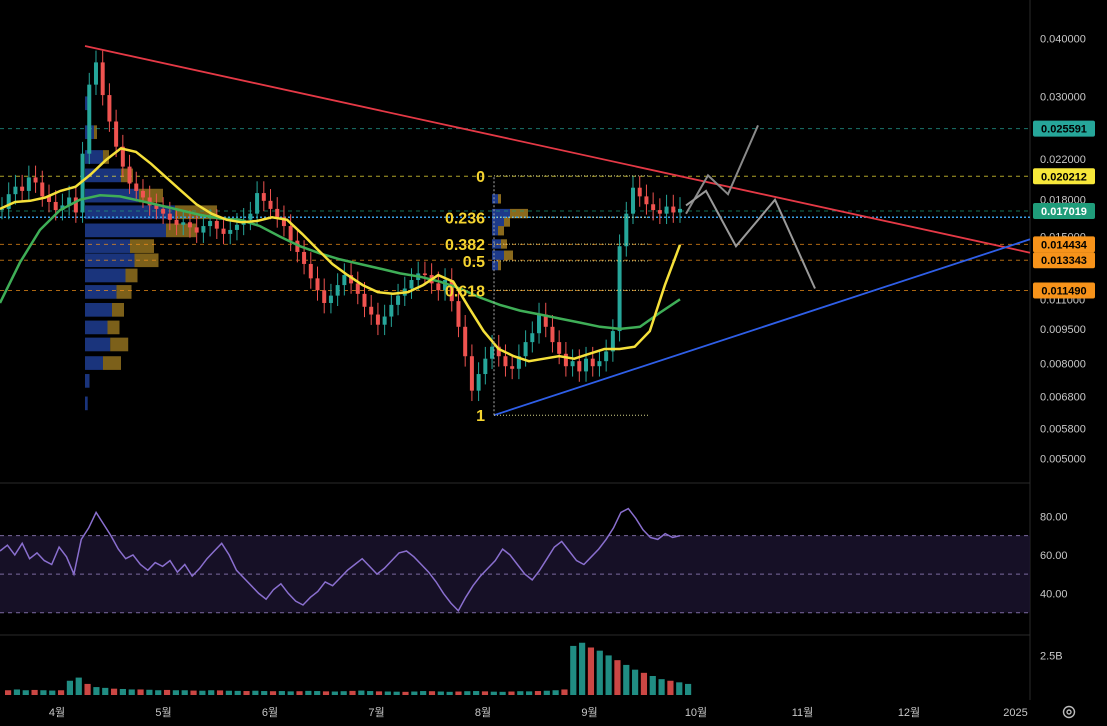 Image resolution: width=1107 pixels, height=726 pixels. What do you see at coordinates (1015, 713) in the screenshot?
I see `time-tick-label: 2025` at bounding box center [1015, 713].